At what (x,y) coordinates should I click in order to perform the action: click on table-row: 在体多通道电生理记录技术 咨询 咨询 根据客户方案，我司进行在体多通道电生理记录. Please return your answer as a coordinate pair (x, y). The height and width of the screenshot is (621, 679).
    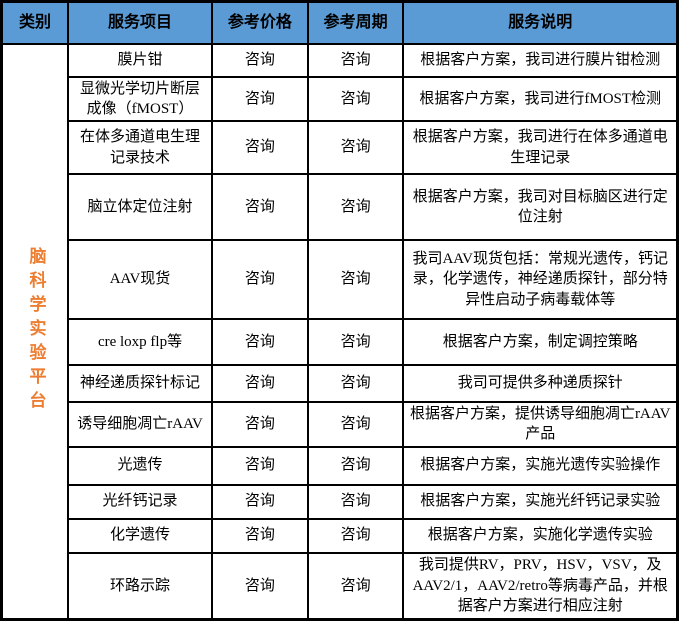
    Looking at the image, I should click on (340, 147).